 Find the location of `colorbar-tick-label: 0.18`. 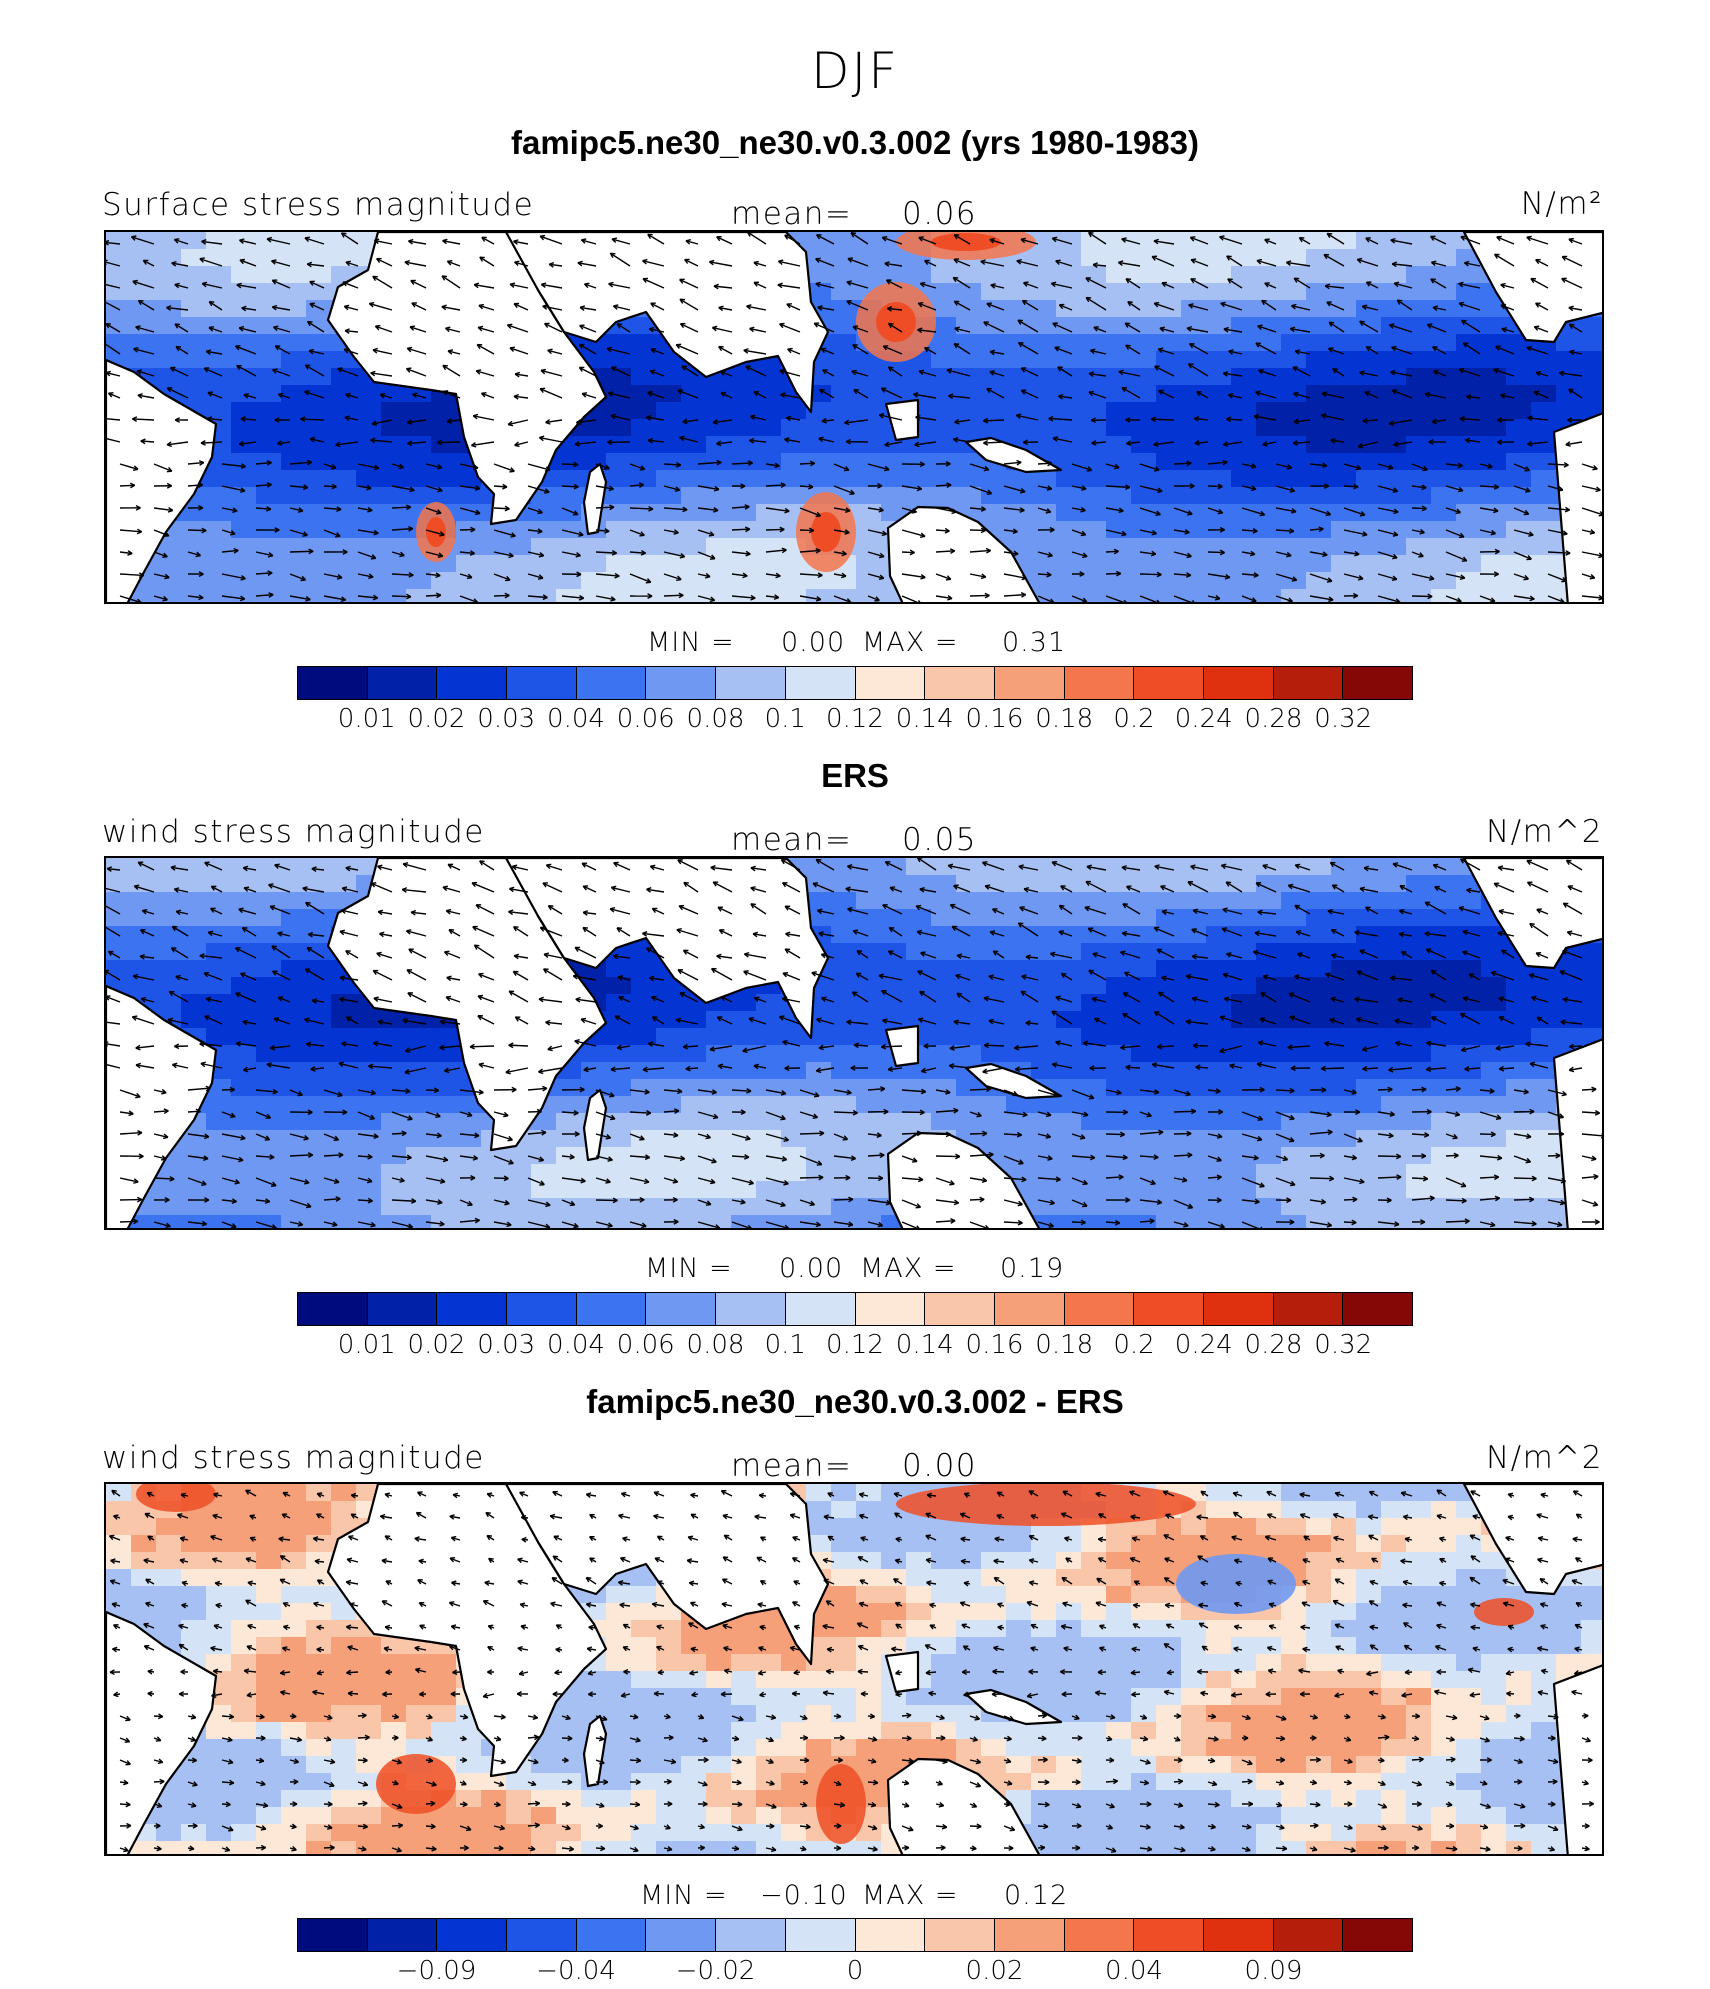

colorbar-tick-label: 0.18 is located at coordinates (1064, 1345).